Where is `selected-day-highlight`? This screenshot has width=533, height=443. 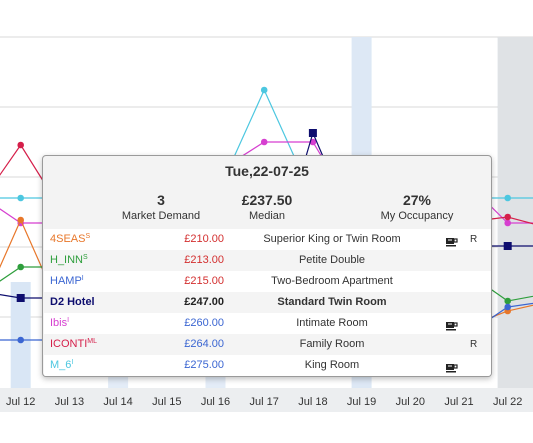
selected-day-highlight is located at coordinates (515, 212).